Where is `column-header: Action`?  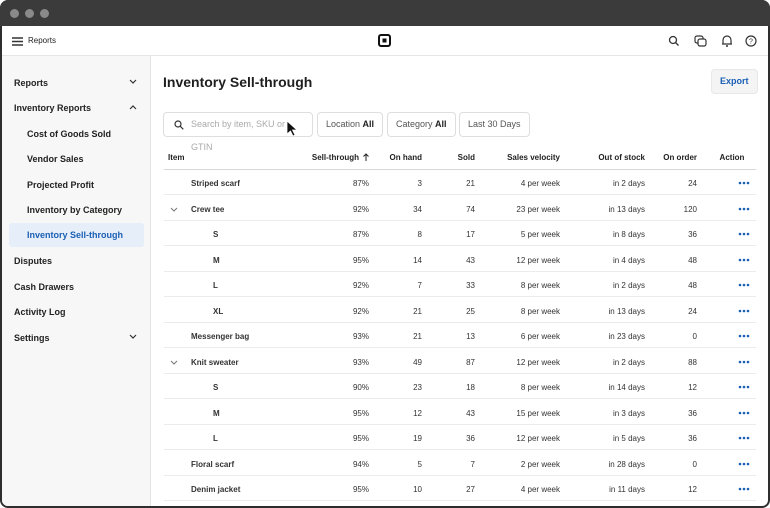
column-header: Action is located at coordinates (732, 157).